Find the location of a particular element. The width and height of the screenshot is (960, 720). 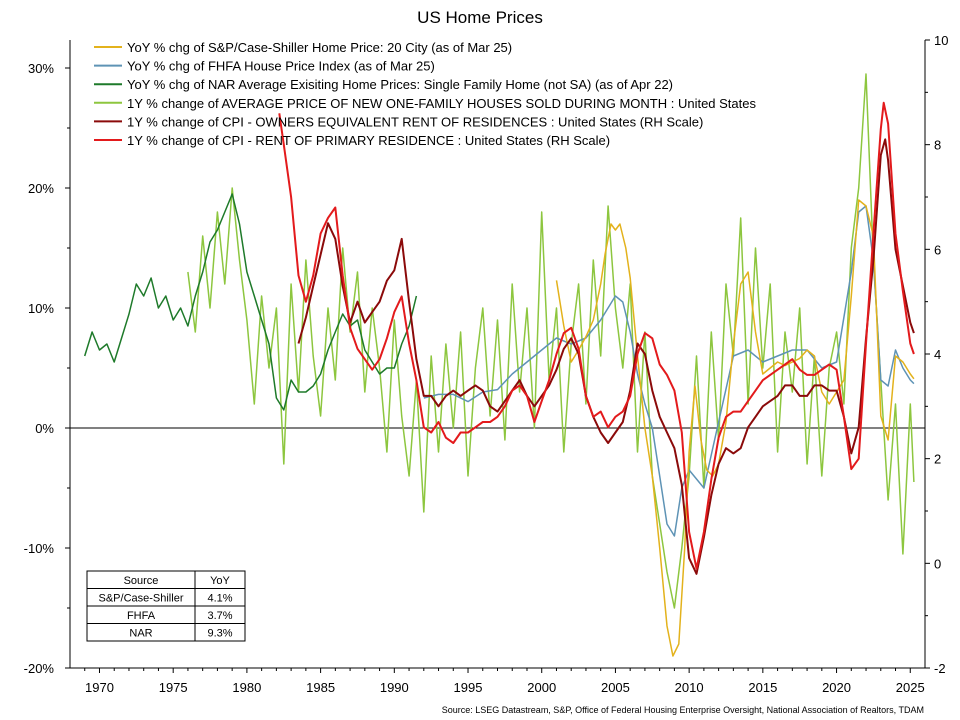

y-left-tick-label: 30% is located at coordinates (41, 68).